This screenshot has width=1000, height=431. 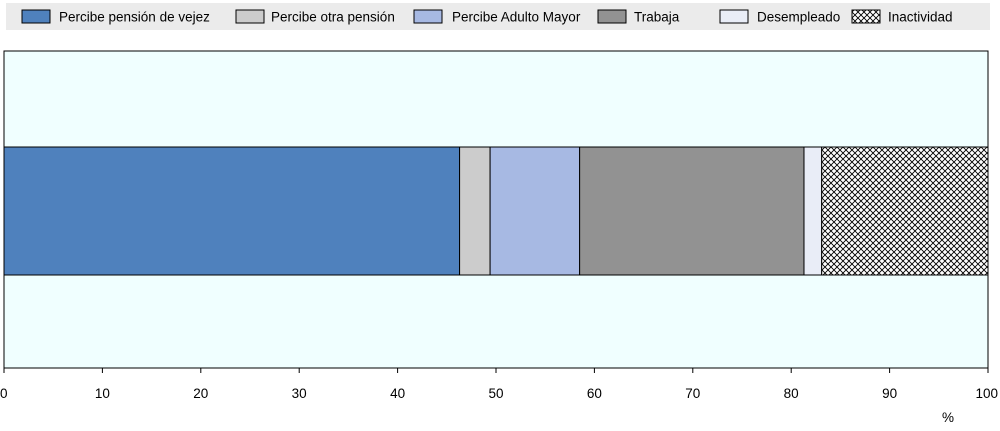 What do you see at coordinates (299, 393) in the screenshot?
I see `x-tick-label: 30` at bounding box center [299, 393].